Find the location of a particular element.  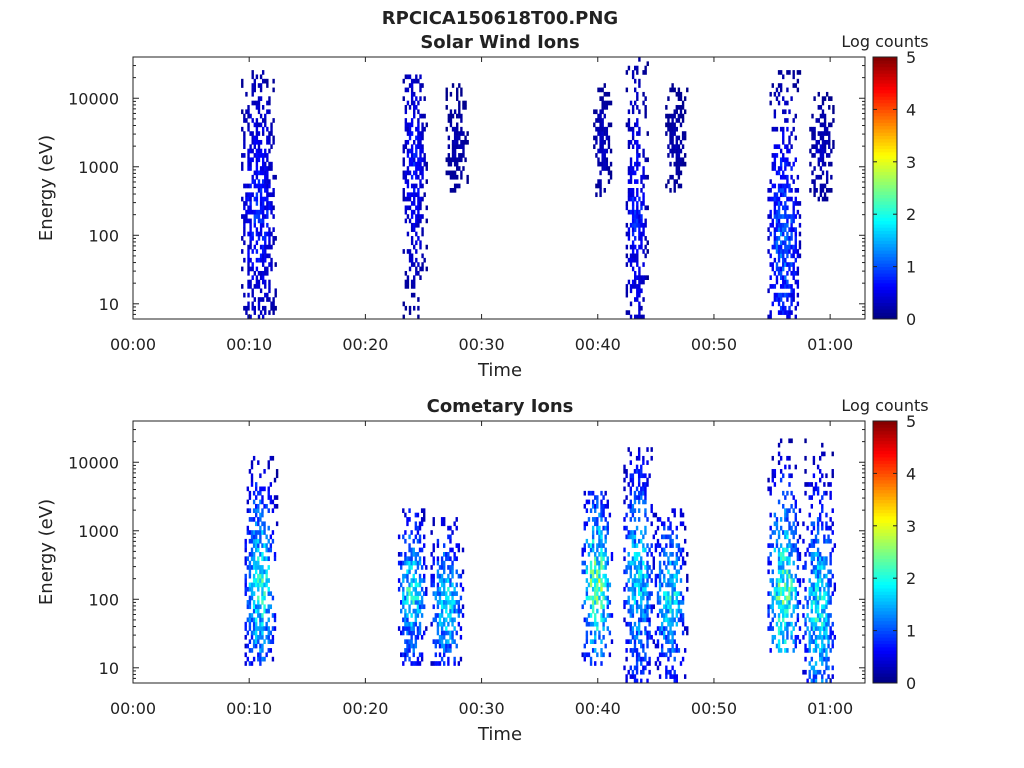

y-tick-label: 1000 is located at coordinates (98, 167).